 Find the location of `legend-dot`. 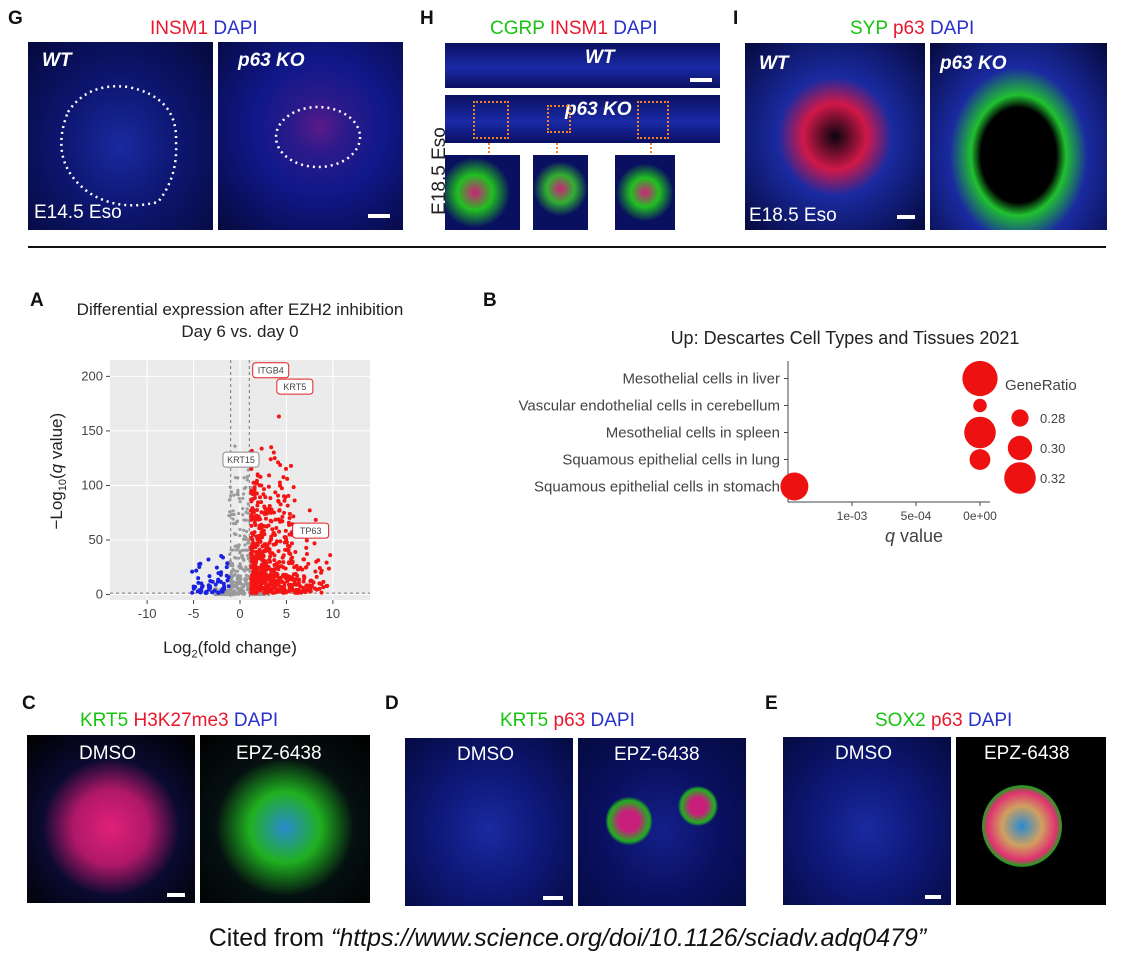

legend-dot is located at coordinates (1020, 418).